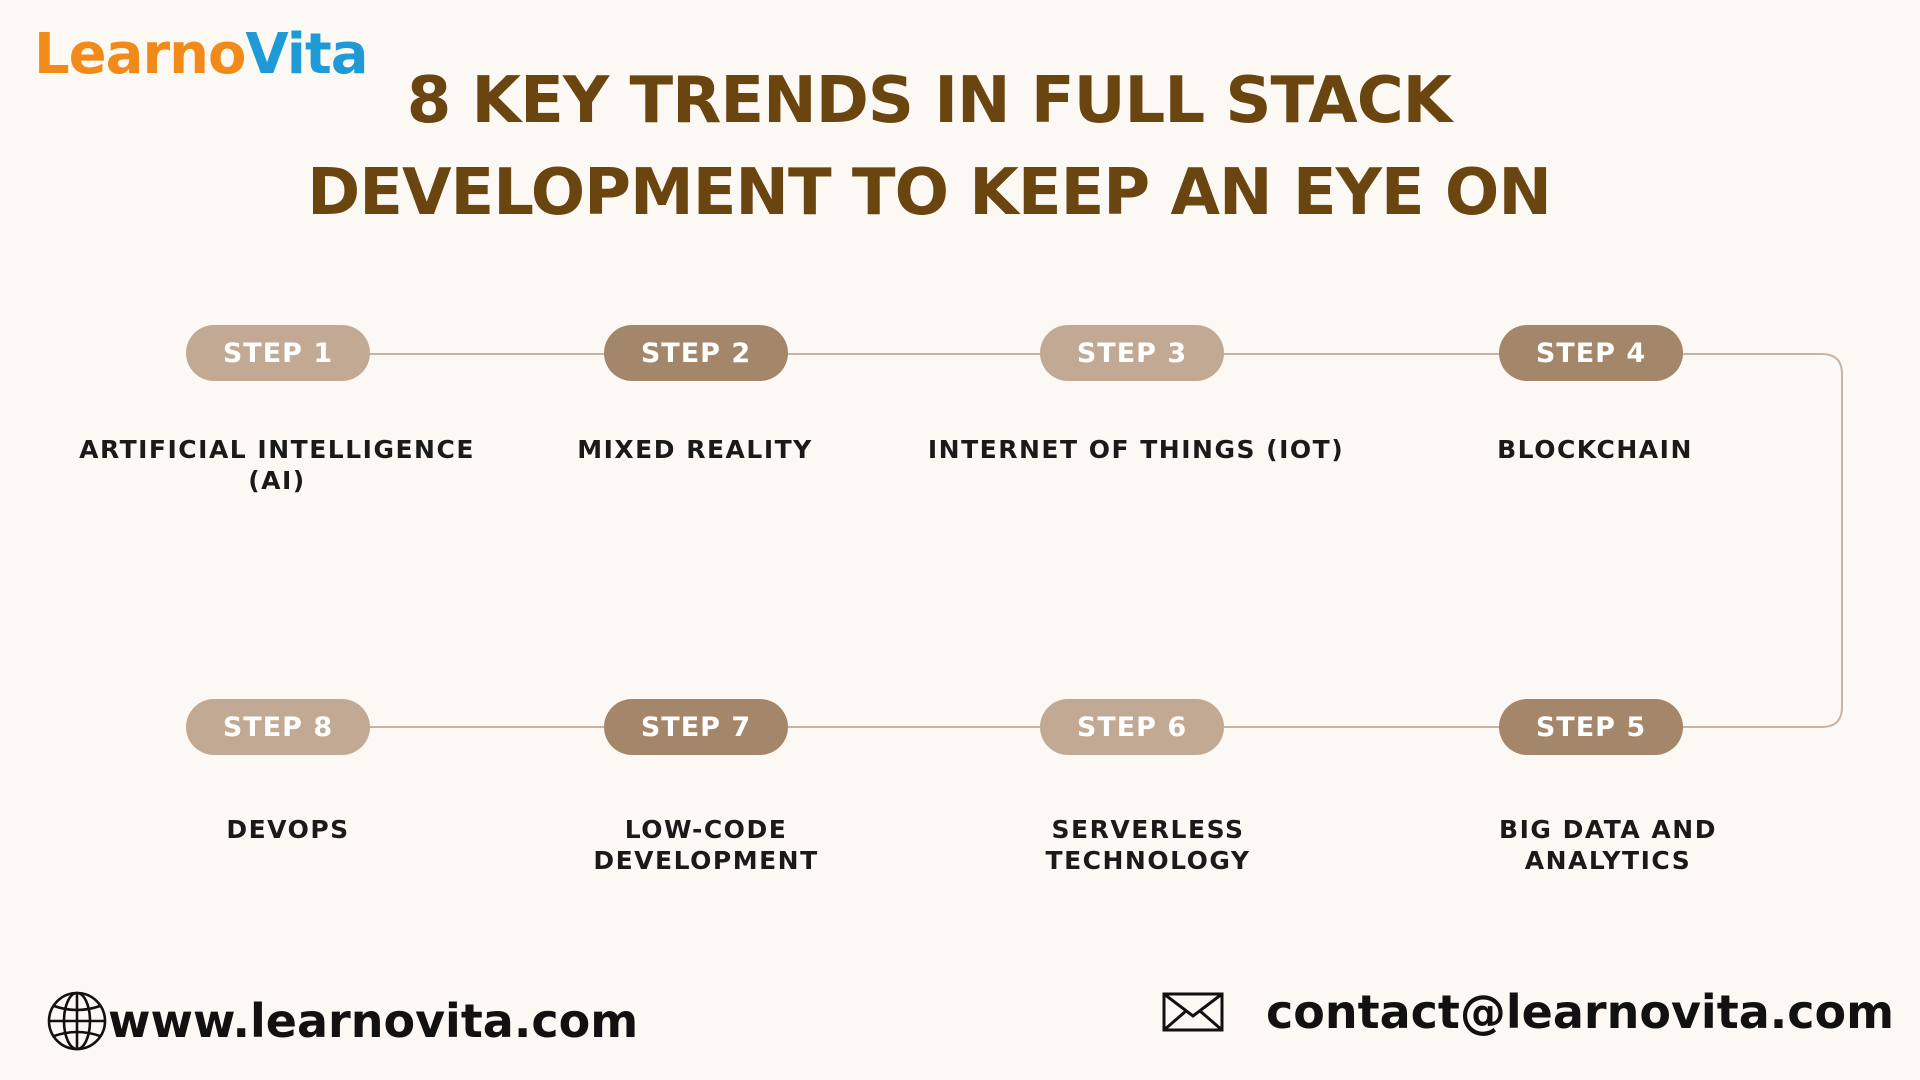 Image resolution: width=1920 pixels, height=1080 pixels. What do you see at coordinates (1193, 1012) in the screenshot?
I see `envelope-icon` at bounding box center [1193, 1012].